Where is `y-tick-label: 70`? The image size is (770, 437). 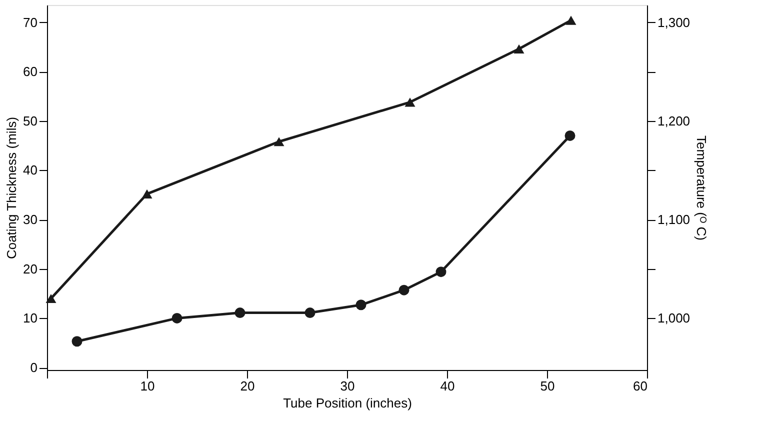 y-tick-label: 70 is located at coordinates (30, 22).